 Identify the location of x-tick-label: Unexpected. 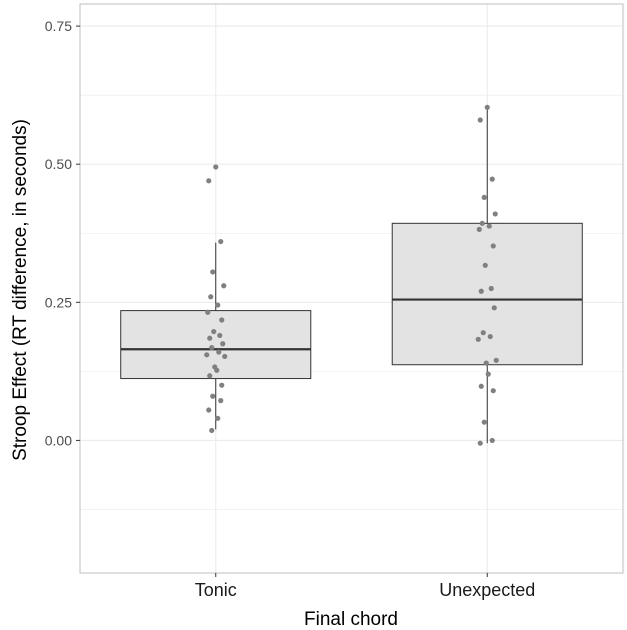
(487, 590).